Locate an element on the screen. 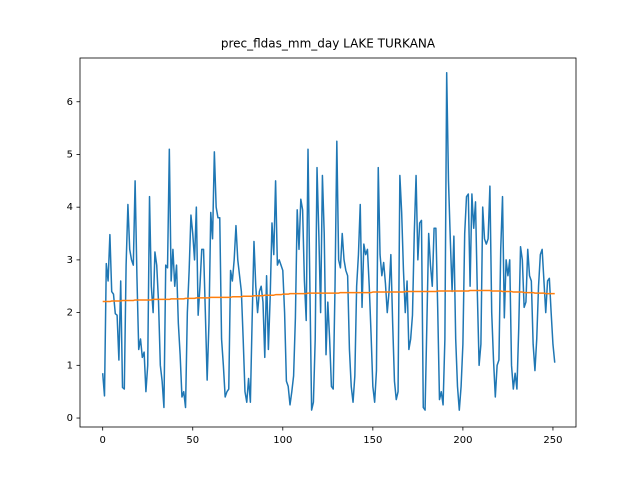  y-tick-label: 0 is located at coordinates (70, 418).